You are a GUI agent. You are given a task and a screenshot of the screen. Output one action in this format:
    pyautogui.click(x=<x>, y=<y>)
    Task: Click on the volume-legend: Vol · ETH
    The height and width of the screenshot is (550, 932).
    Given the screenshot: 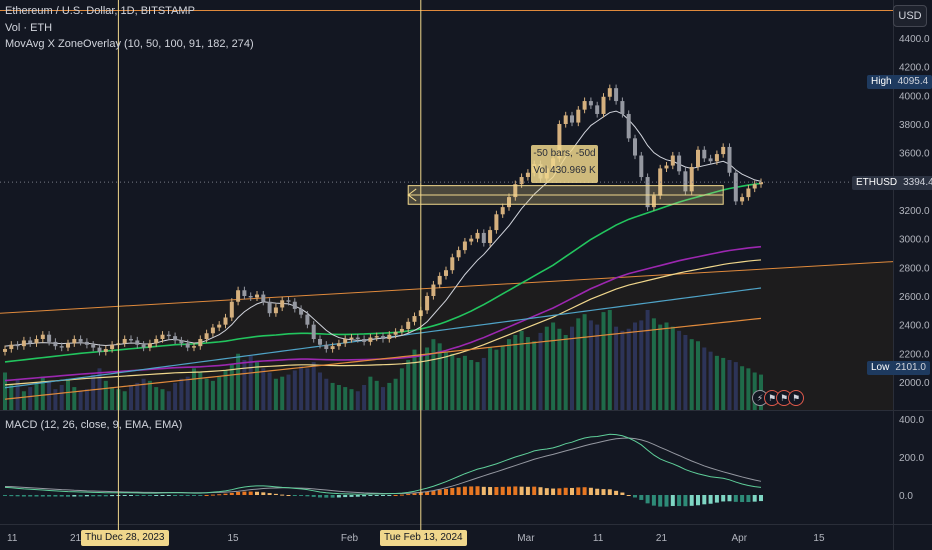 What is the action you would take?
    pyautogui.click(x=29, y=28)
    